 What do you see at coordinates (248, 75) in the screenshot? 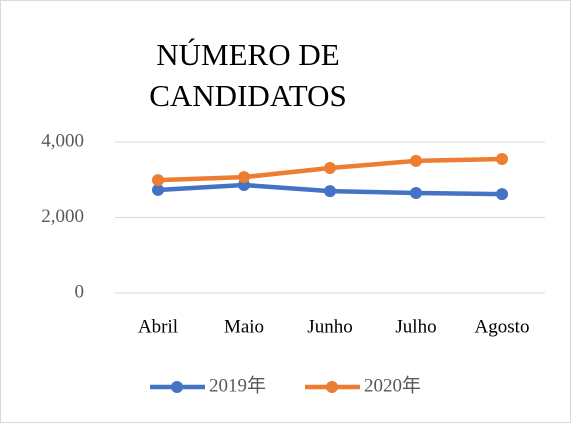
I see `chart-title: NÚMERO DE CANDIDATOS` at bounding box center [248, 75].